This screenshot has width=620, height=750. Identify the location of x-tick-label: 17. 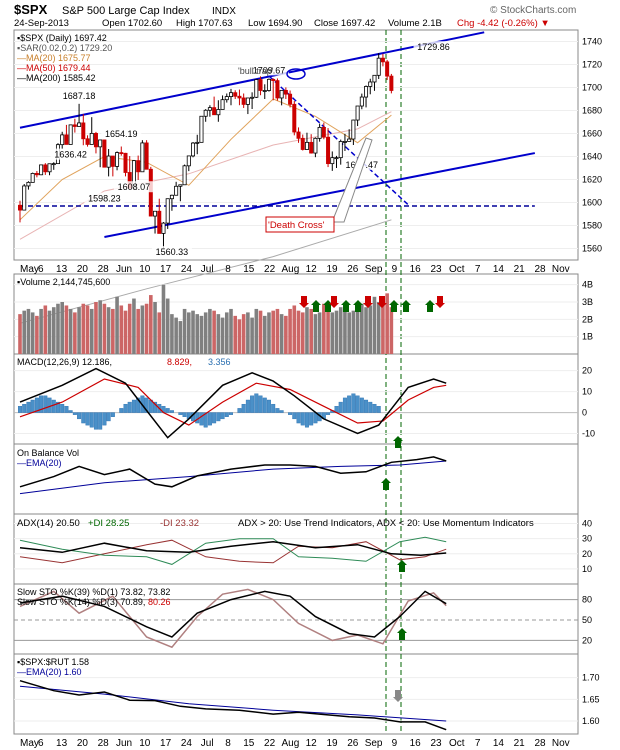
(166, 269).